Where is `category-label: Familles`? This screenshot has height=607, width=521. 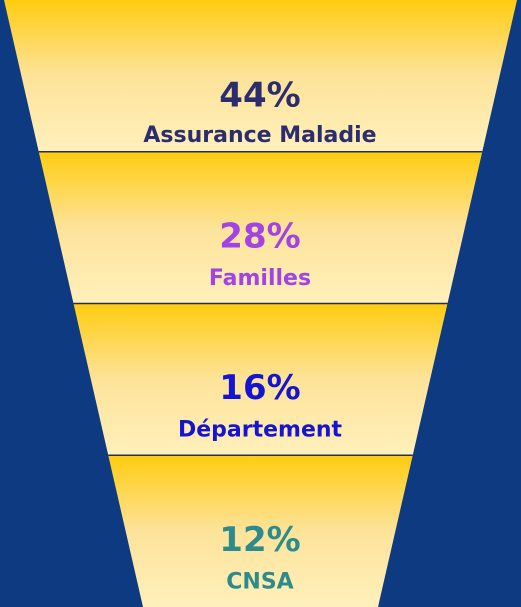 category-label: Familles is located at coordinates (260, 278).